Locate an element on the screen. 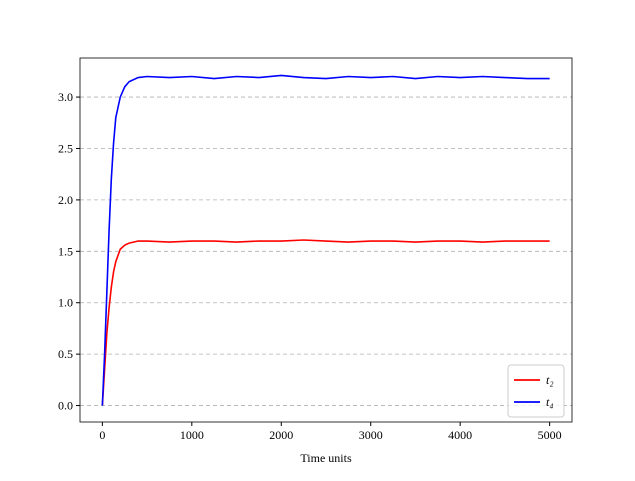 The image size is (635, 481). y-tick-label: 0.0 is located at coordinates (65, 406).